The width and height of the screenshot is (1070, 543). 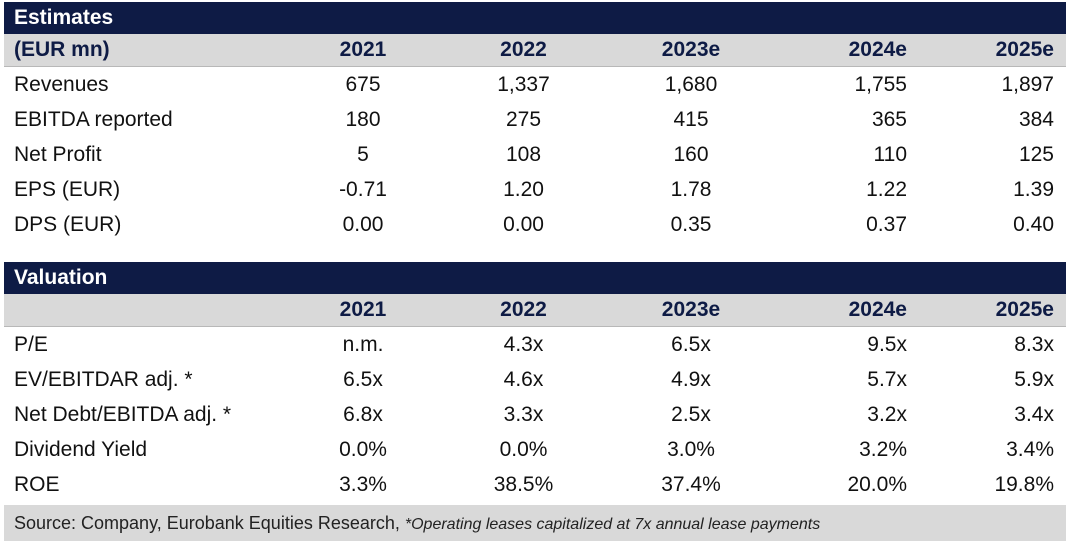 What do you see at coordinates (363, 189) in the screenshot?
I see `table-cell: -0.71` at bounding box center [363, 189].